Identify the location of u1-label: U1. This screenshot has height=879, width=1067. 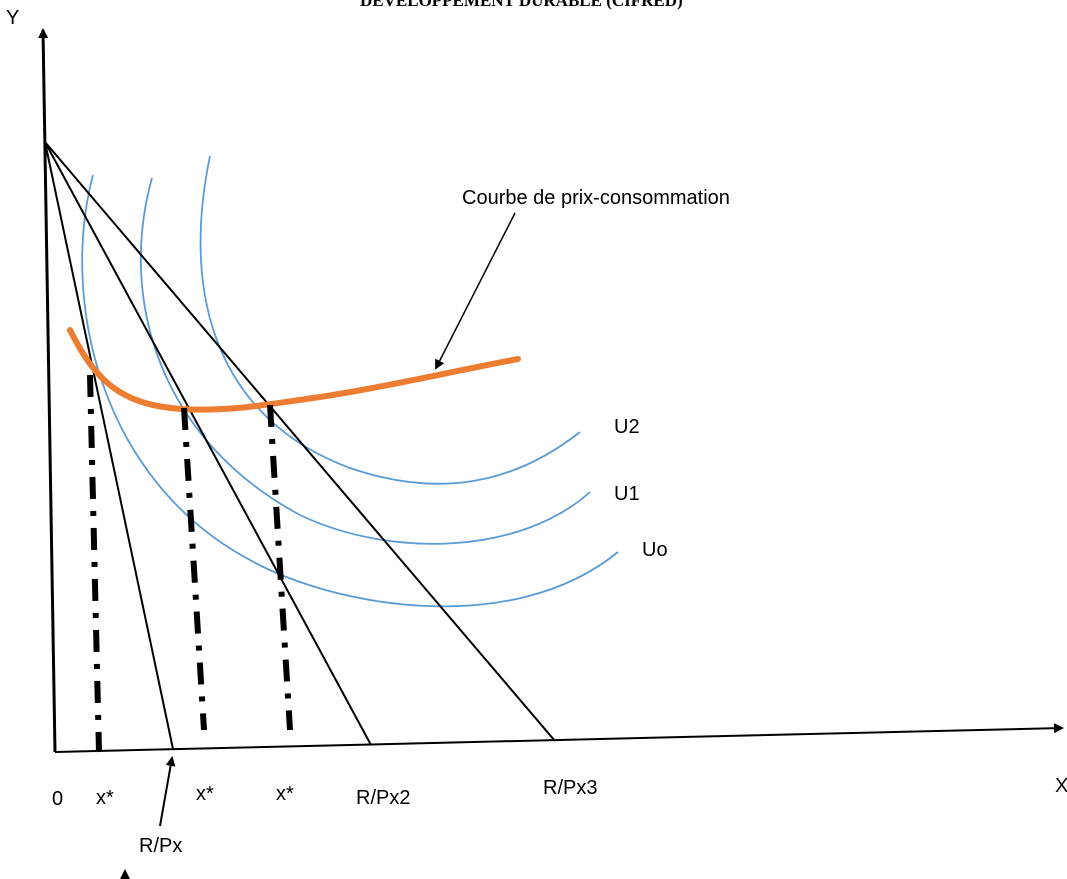
(627, 494).